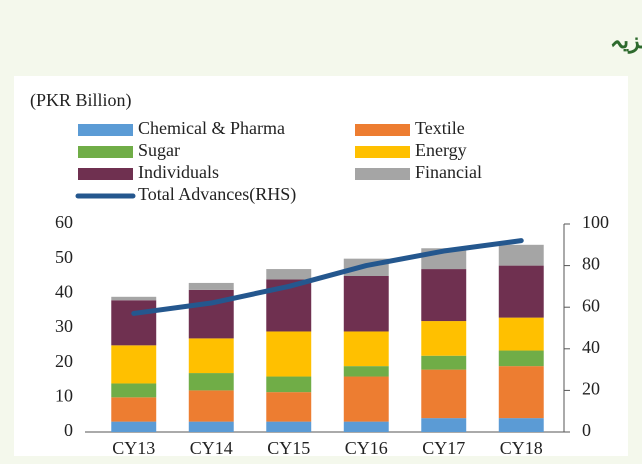 The height and width of the screenshot is (464, 642). Describe the element at coordinates (595, 222) in the screenshot. I see `y2-tick-label: 100` at that location.